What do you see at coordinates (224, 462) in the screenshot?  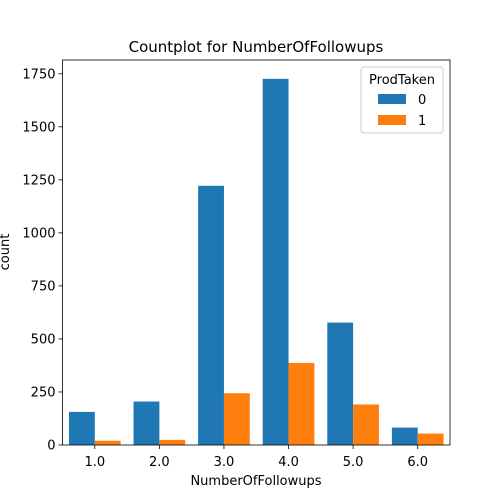 I see `x-tick-label: 3.0` at bounding box center [224, 462].